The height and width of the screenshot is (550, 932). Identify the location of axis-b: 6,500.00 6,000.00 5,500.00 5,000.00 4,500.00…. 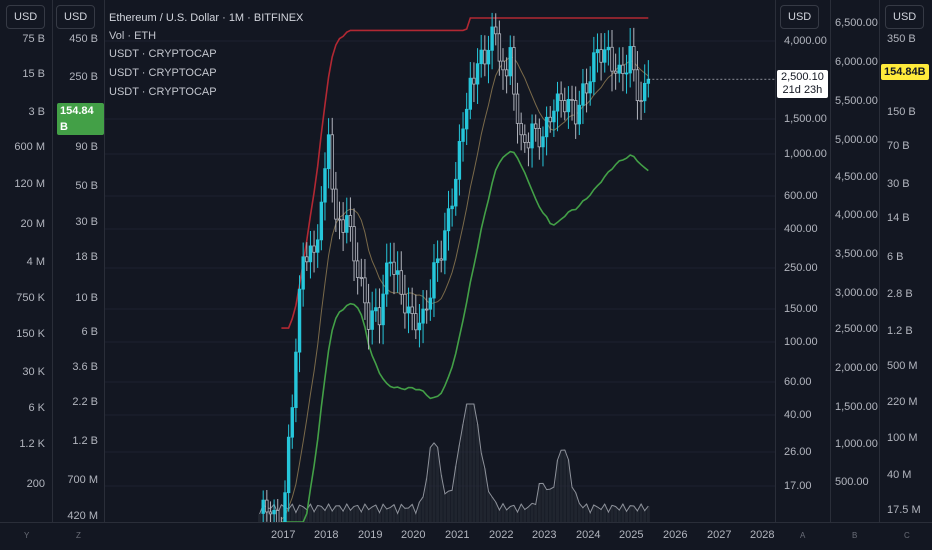
(855, 261).